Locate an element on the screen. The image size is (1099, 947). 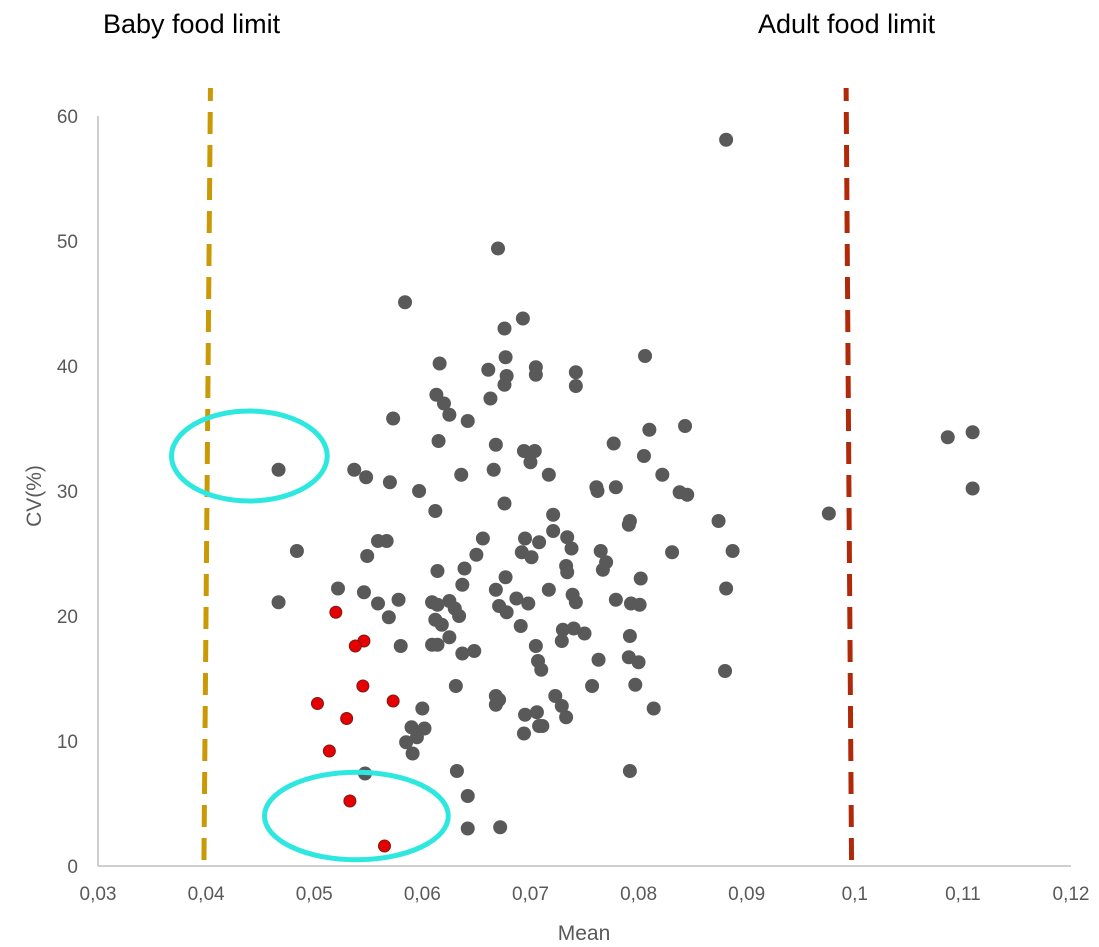
y-tick-label: 30 is located at coordinates (67, 492).